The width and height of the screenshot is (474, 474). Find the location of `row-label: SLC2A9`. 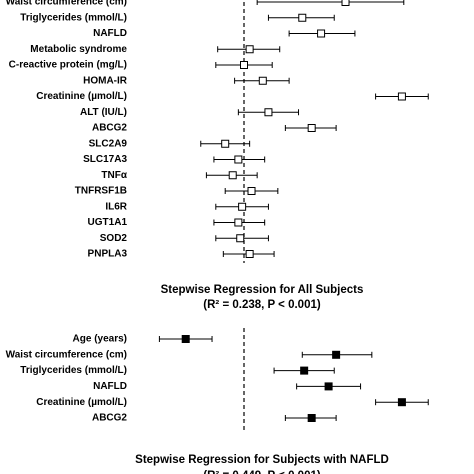

row-label: SLC2A9 is located at coordinates (108, 143).